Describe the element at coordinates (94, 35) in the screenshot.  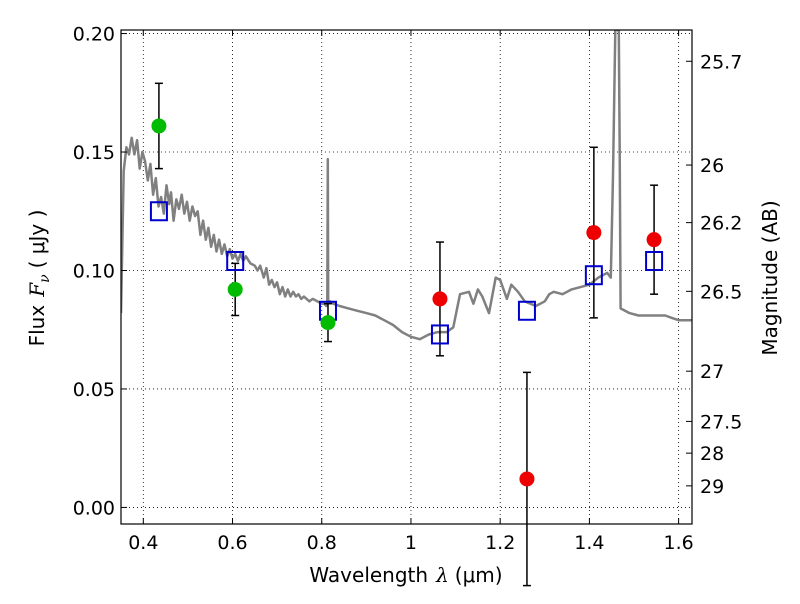
I see `y-tick-label: 0.20` at that location.